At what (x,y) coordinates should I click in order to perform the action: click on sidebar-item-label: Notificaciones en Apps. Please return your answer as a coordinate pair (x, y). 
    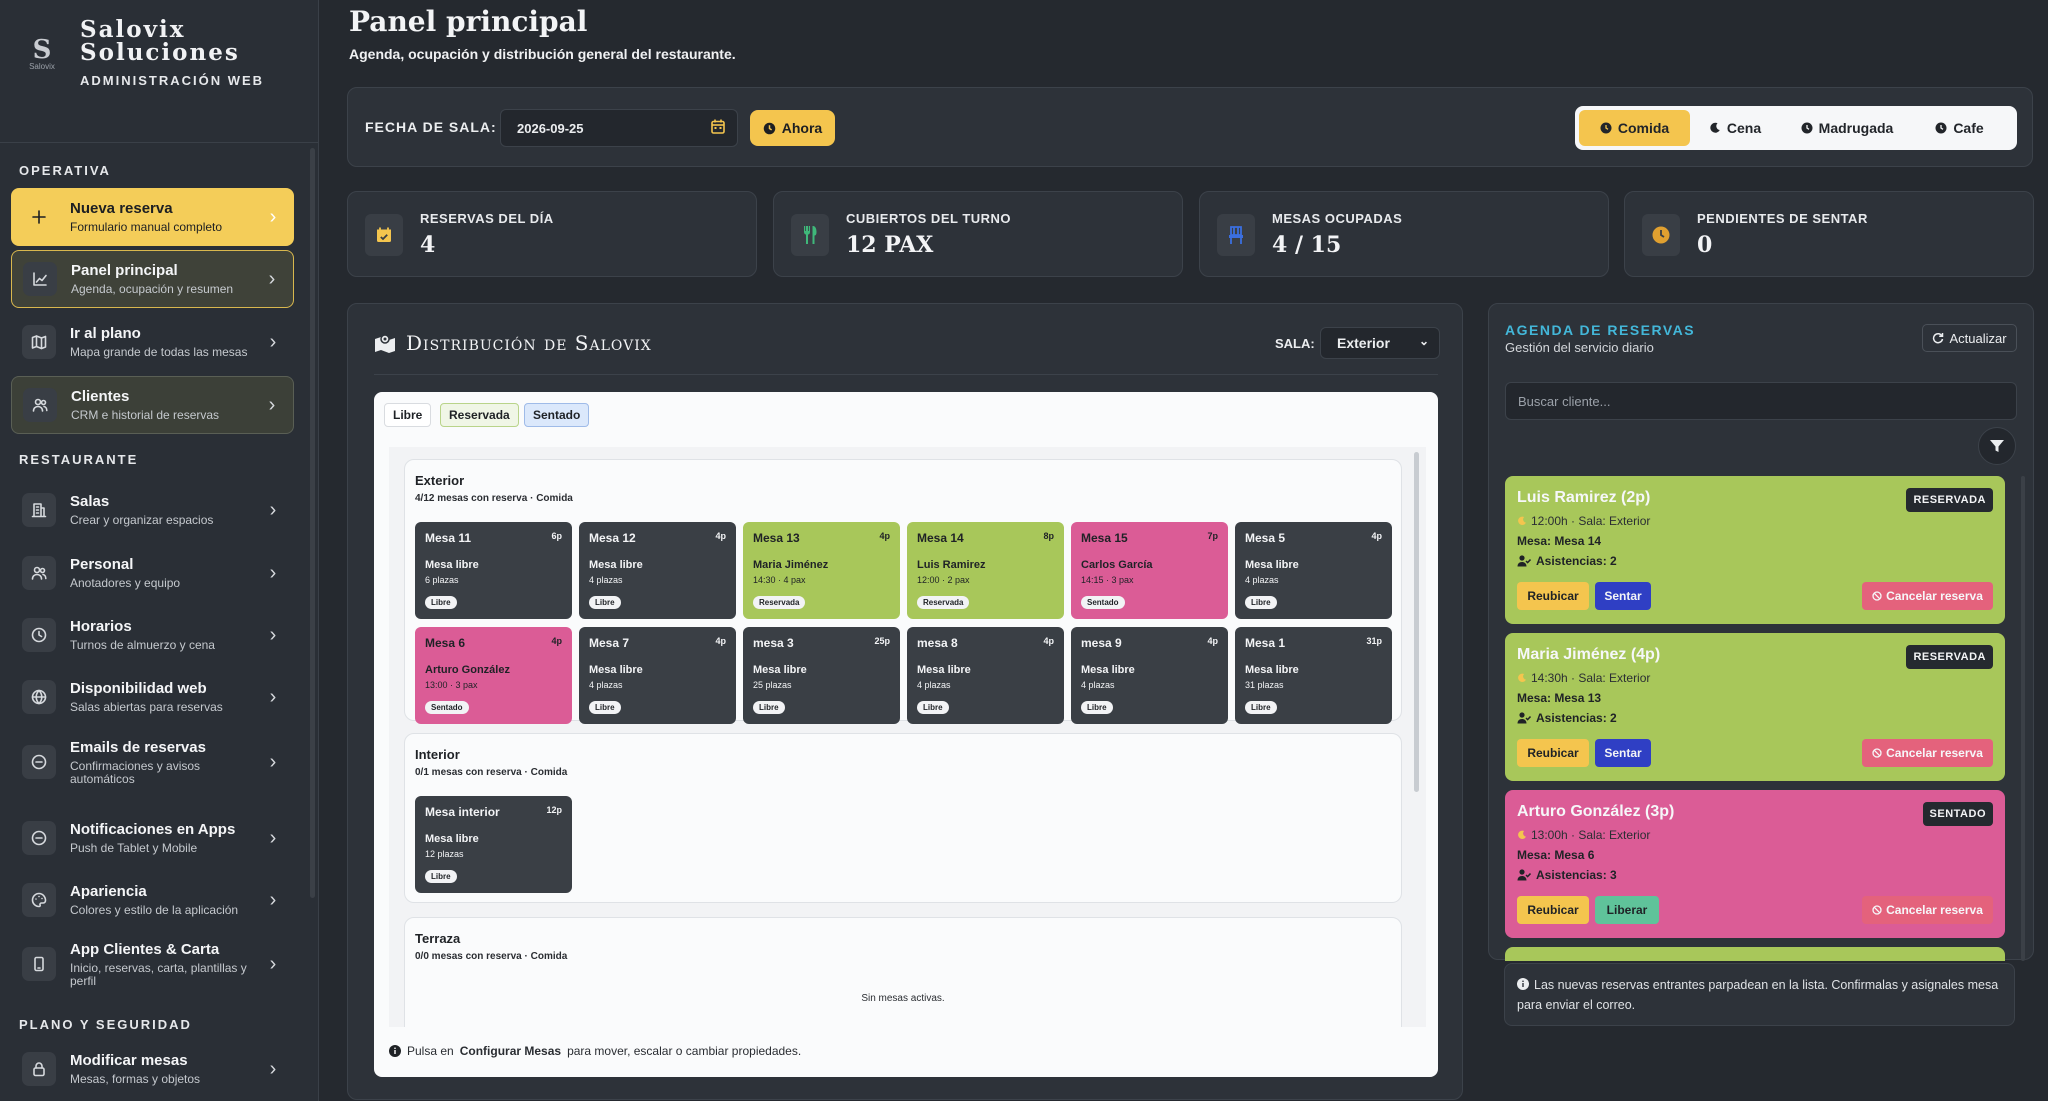
    Looking at the image, I should click on (153, 829).